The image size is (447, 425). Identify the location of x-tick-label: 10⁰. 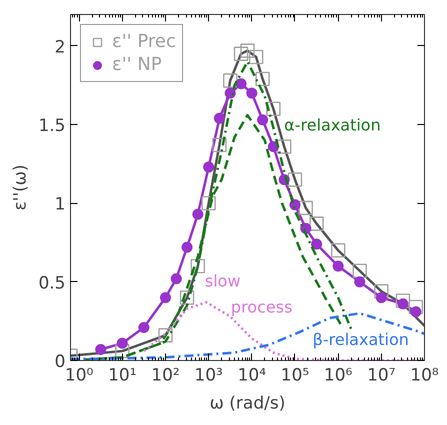
(79, 376).